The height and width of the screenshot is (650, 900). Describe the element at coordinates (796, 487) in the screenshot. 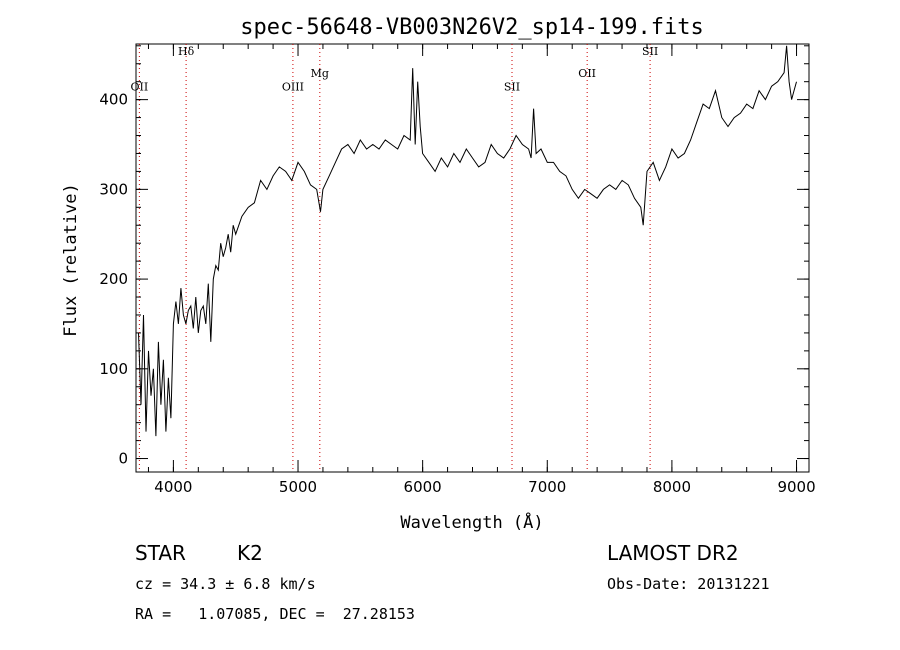

I see `x-tick-label: 9000` at that location.